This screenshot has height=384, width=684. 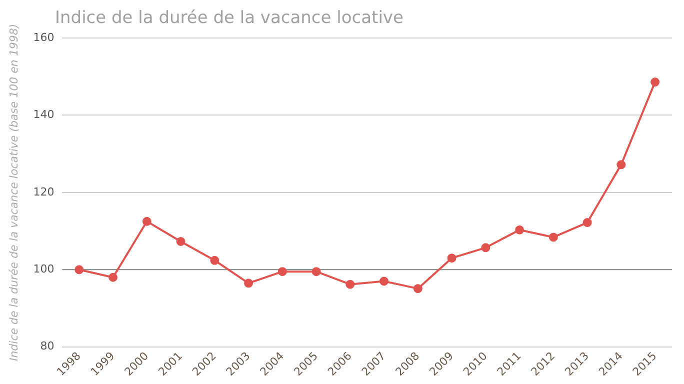 What do you see at coordinates (43, 37) in the screenshot?
I see `y-tick-label: 160` at bounding box center [43, 37].